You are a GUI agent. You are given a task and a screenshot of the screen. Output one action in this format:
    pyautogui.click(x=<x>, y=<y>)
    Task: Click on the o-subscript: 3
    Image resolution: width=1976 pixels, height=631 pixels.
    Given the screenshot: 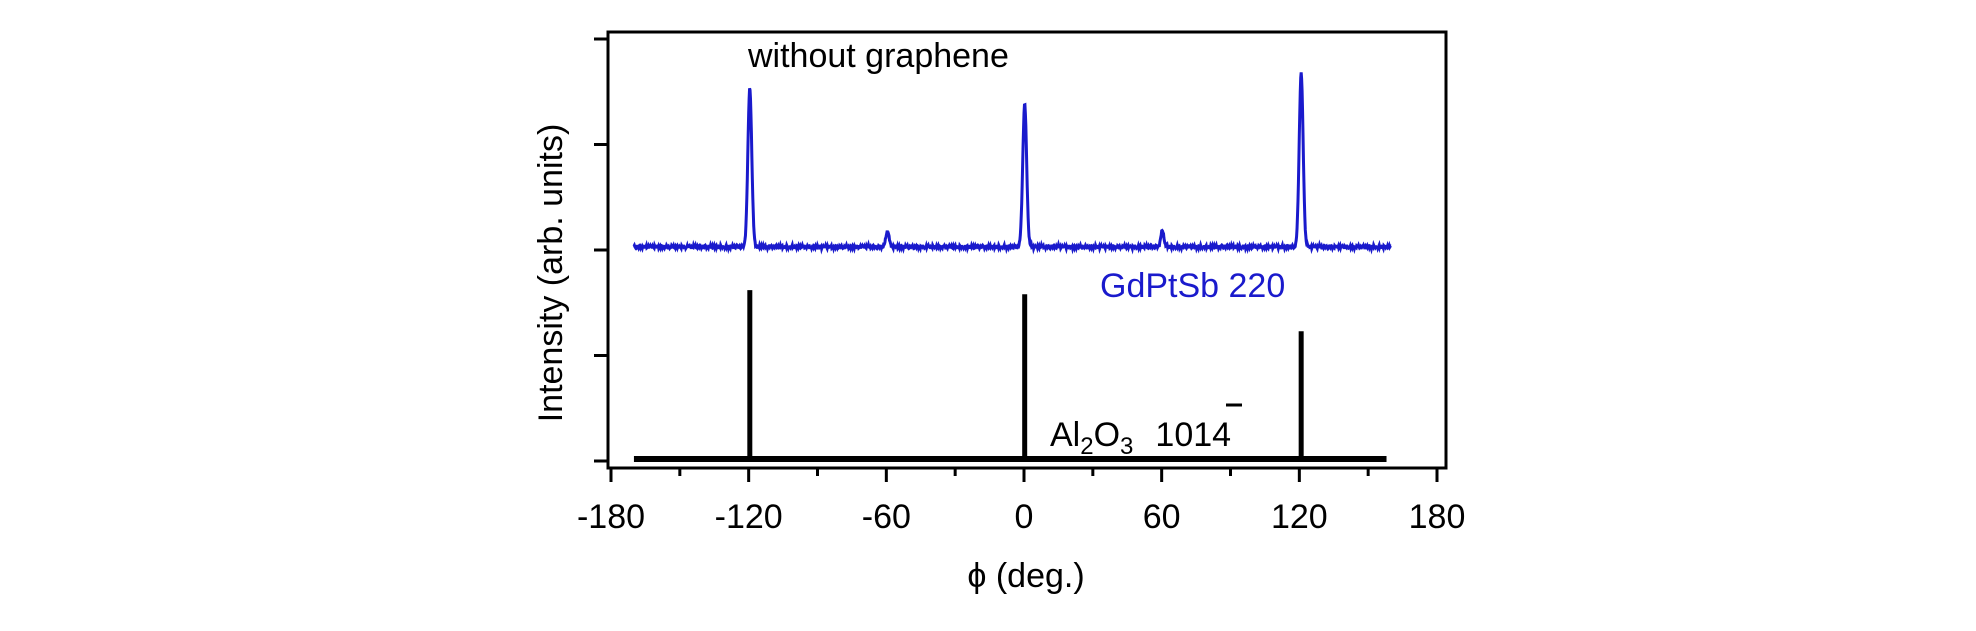 What is the action you would take?
    pyautogui.click(x=1126, y=446)
    